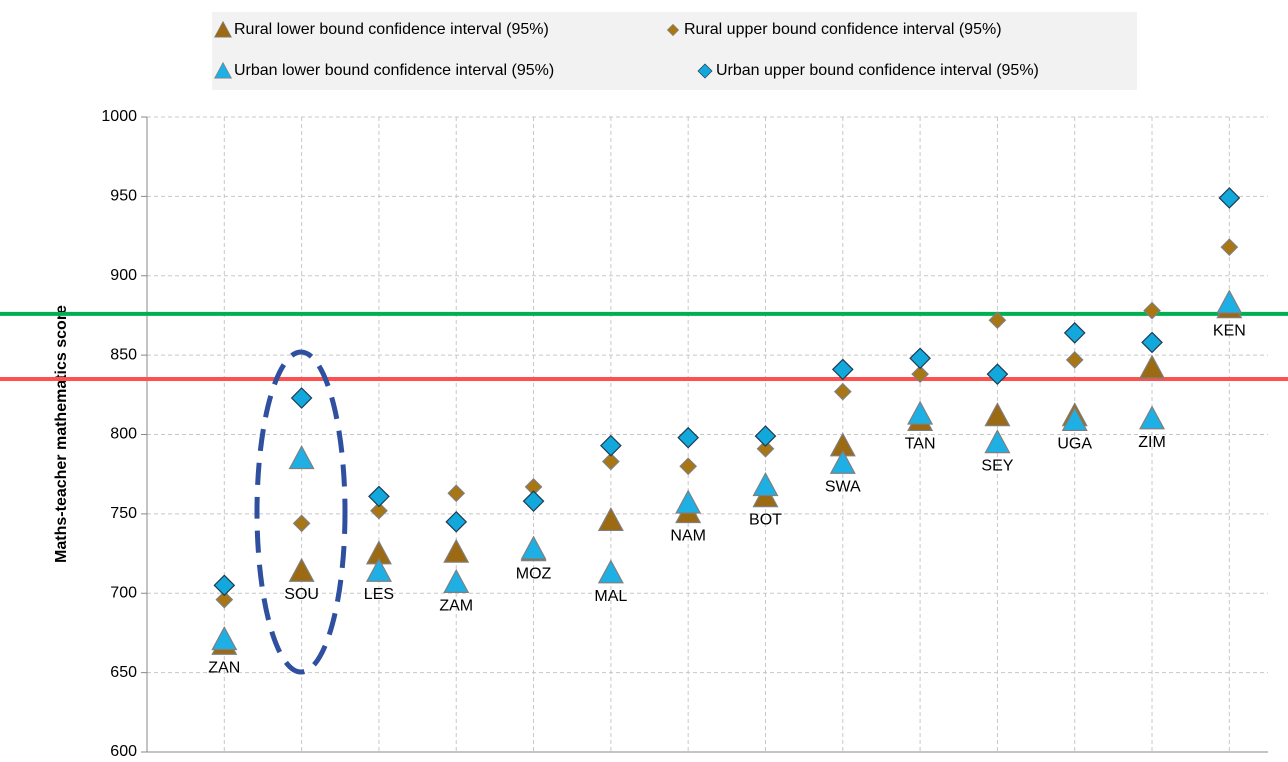 The height and width of the screenshot is (762, 1288). I want to click on y-tick-label: 900, so click(123, 275).